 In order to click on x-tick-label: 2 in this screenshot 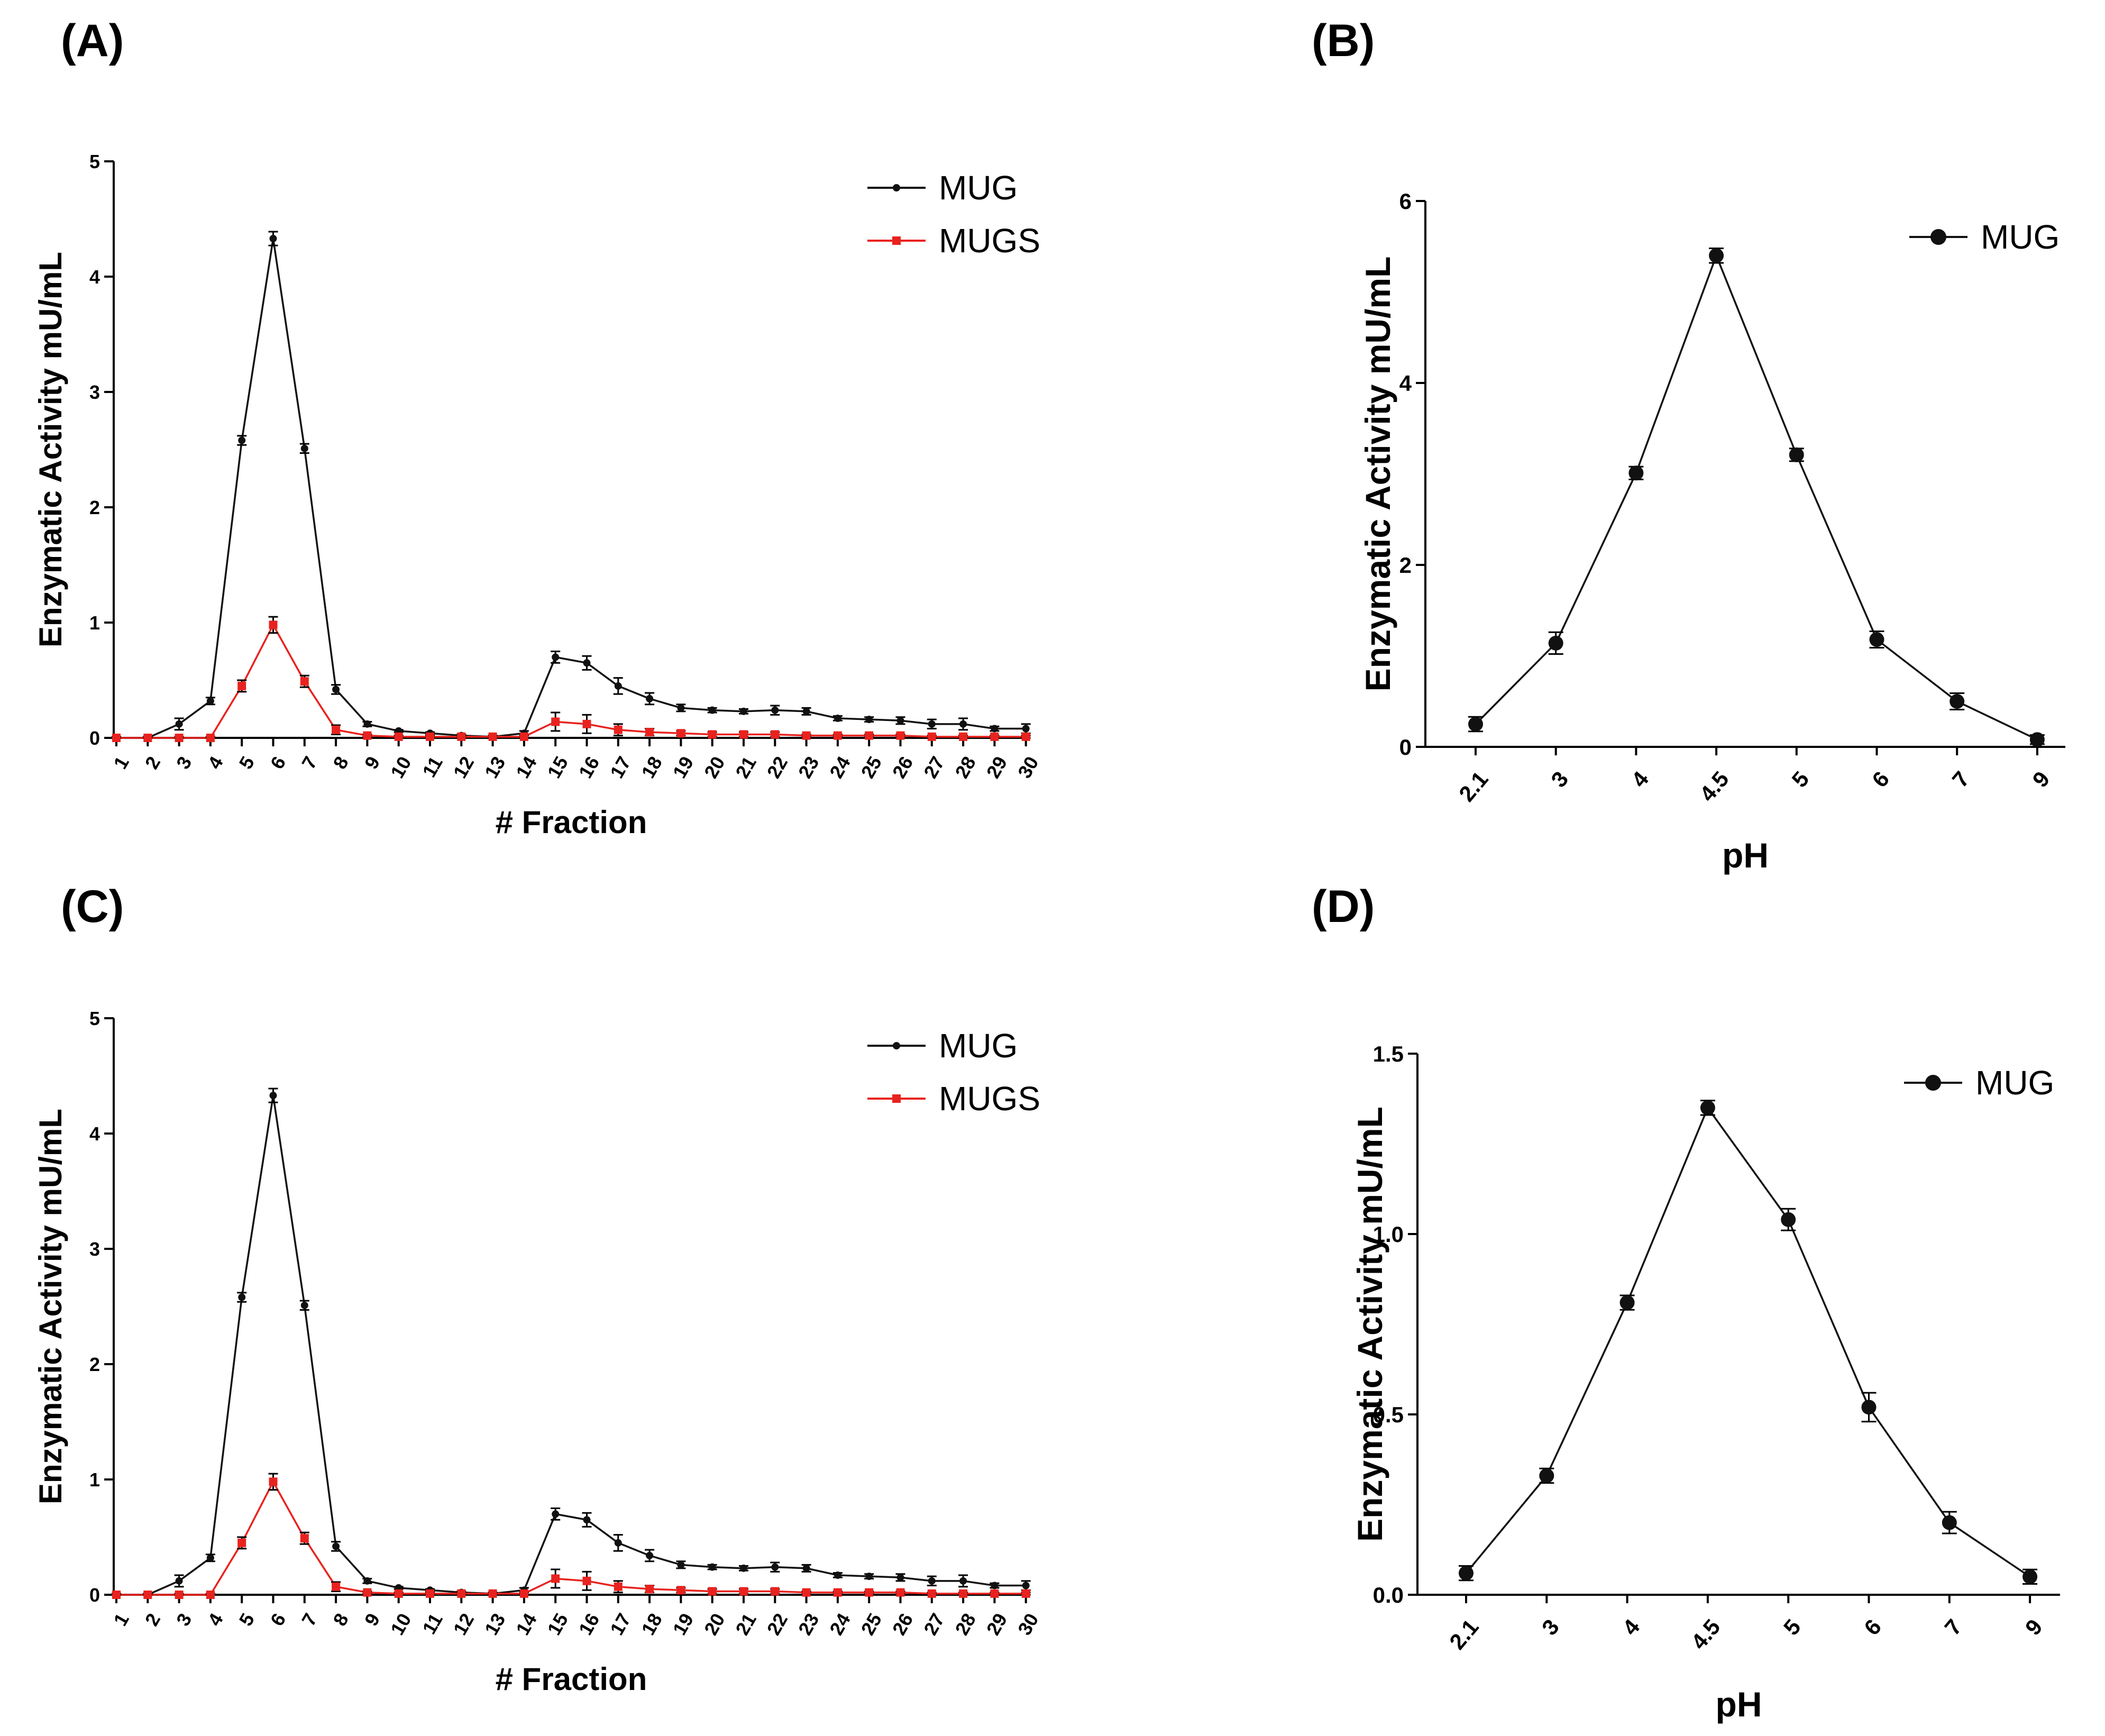, I will do `click(153, 1620)`.